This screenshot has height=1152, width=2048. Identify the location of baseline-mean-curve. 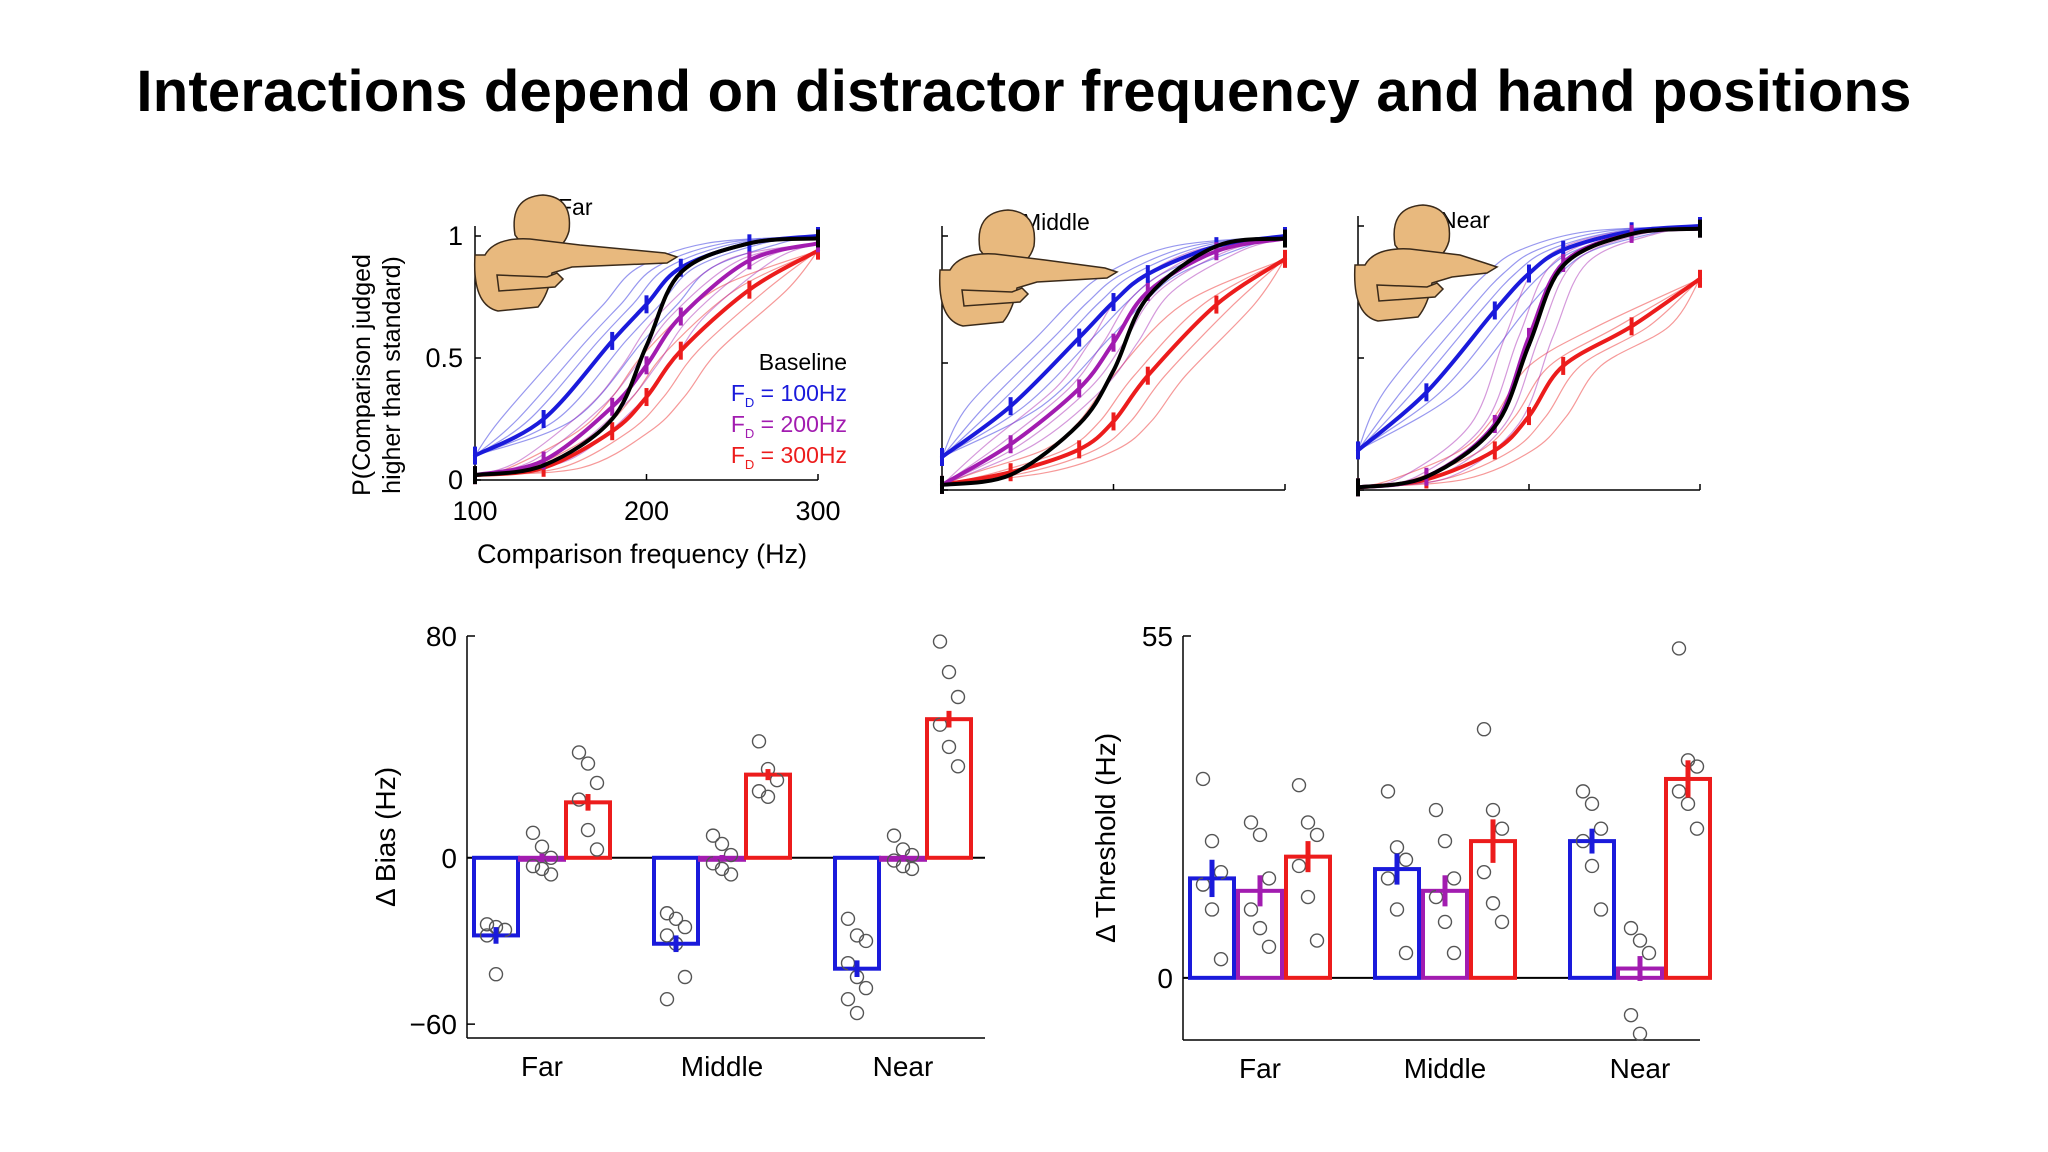
(646, 357).